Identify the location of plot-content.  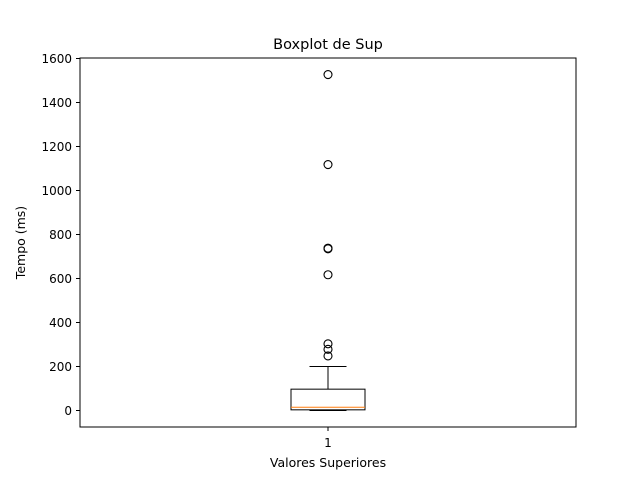
(328, 240).